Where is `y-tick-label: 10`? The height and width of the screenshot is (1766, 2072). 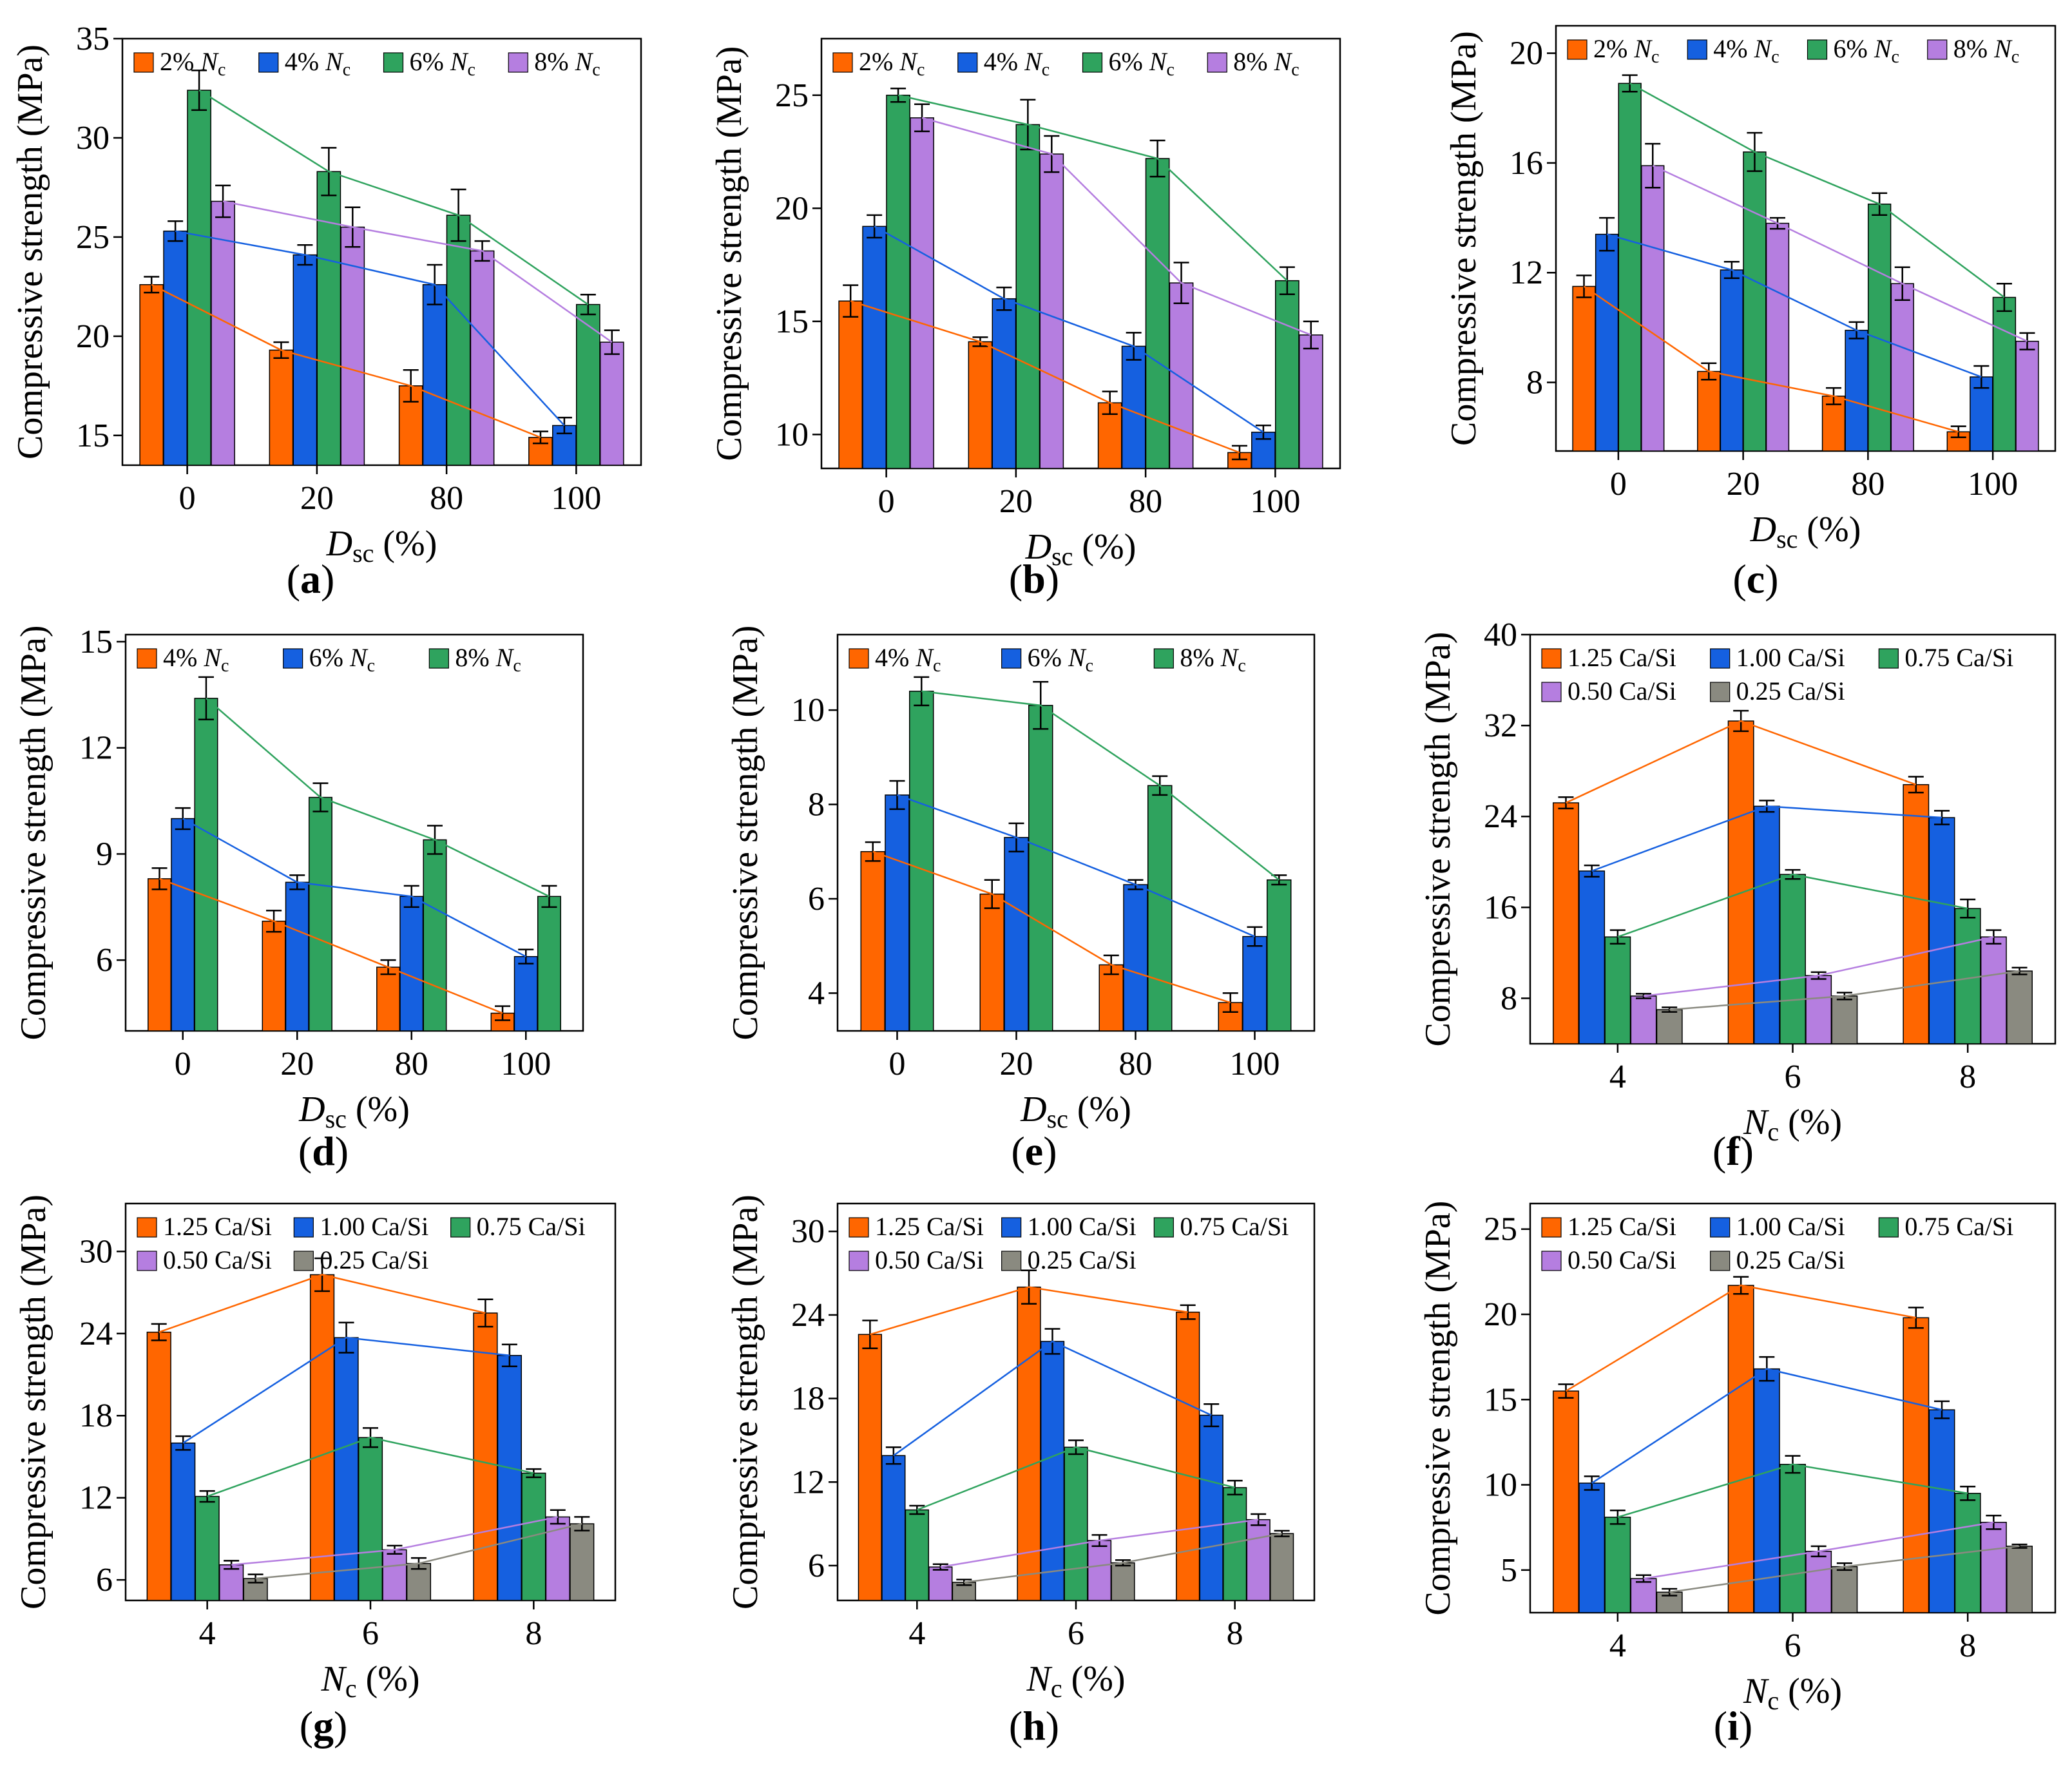 y-tick-label: 10 is located at coordinates (792, 434).